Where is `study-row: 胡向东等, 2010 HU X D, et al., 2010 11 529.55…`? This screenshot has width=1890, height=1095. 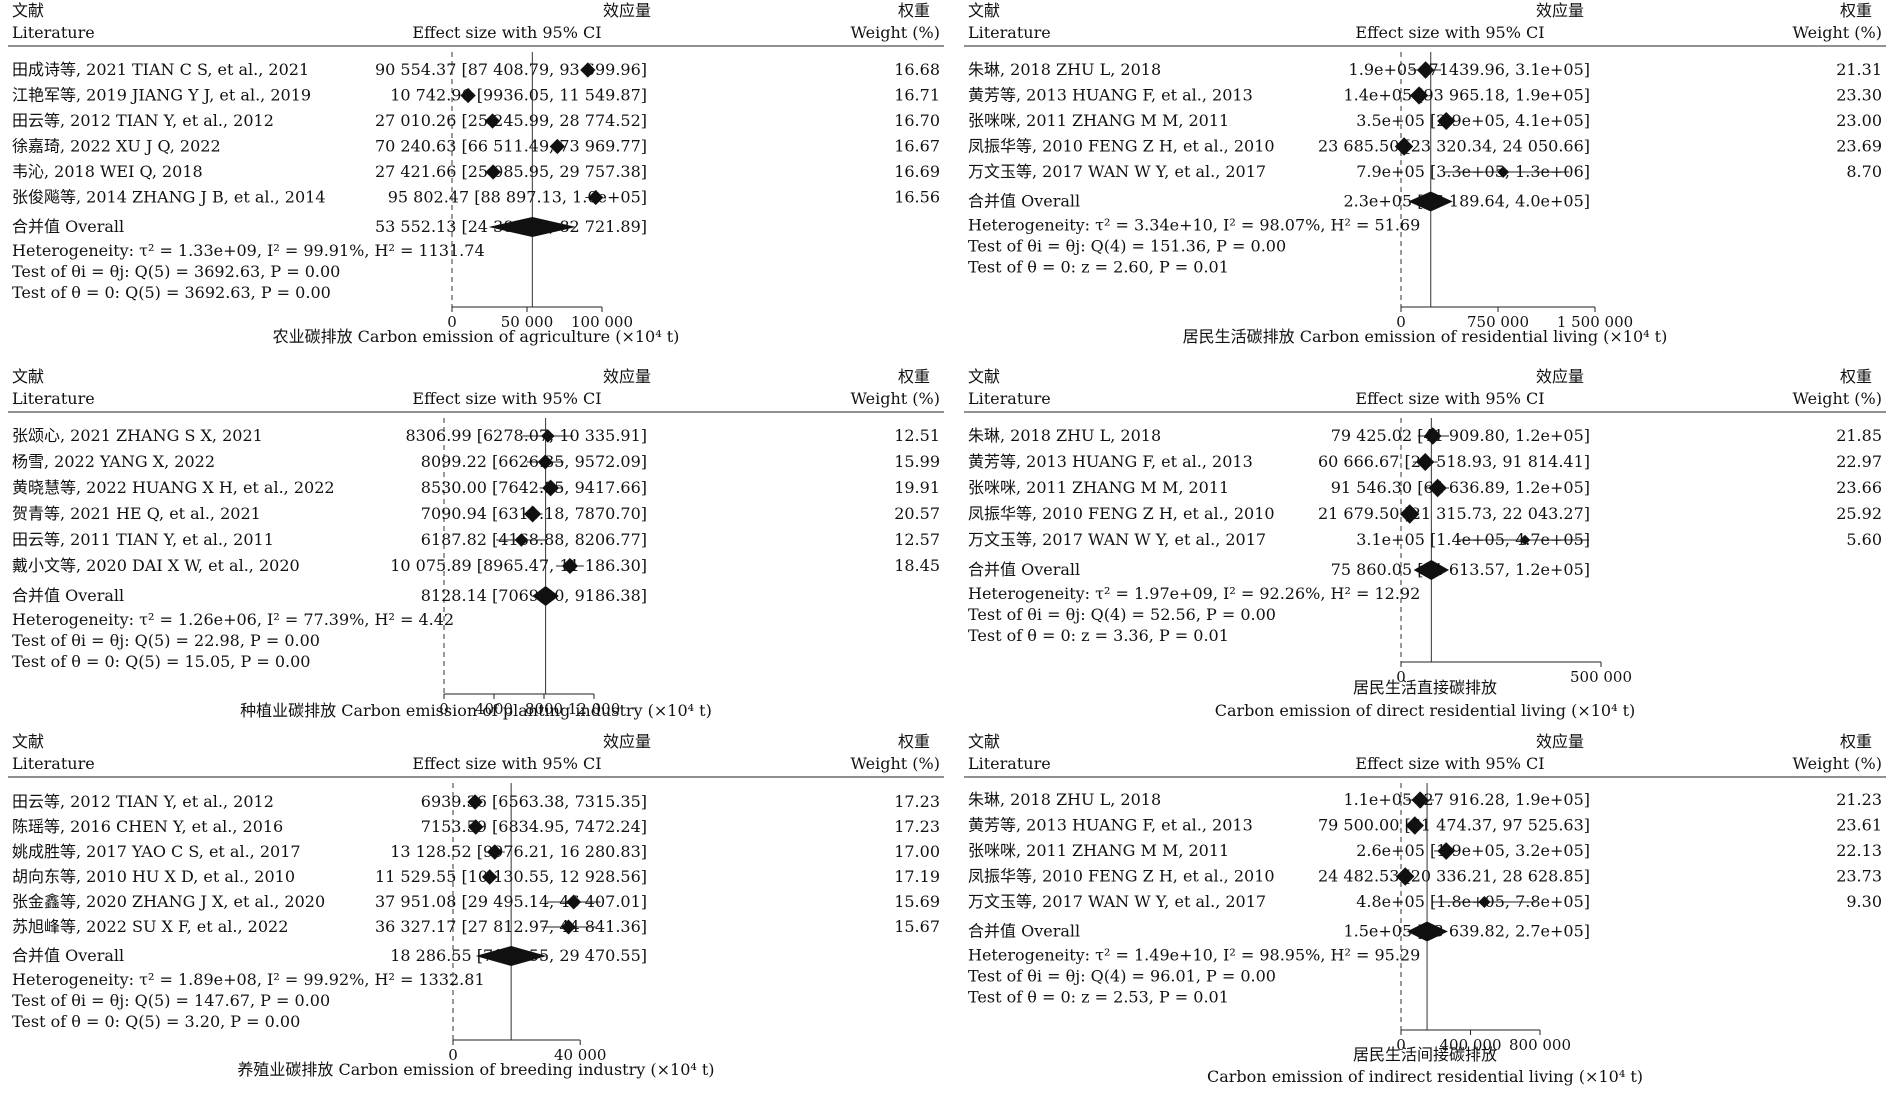
study-row: 胡向东等, 2010 HU X D, et al., 2010 11 529.55… is located at coordinates (476, 876).